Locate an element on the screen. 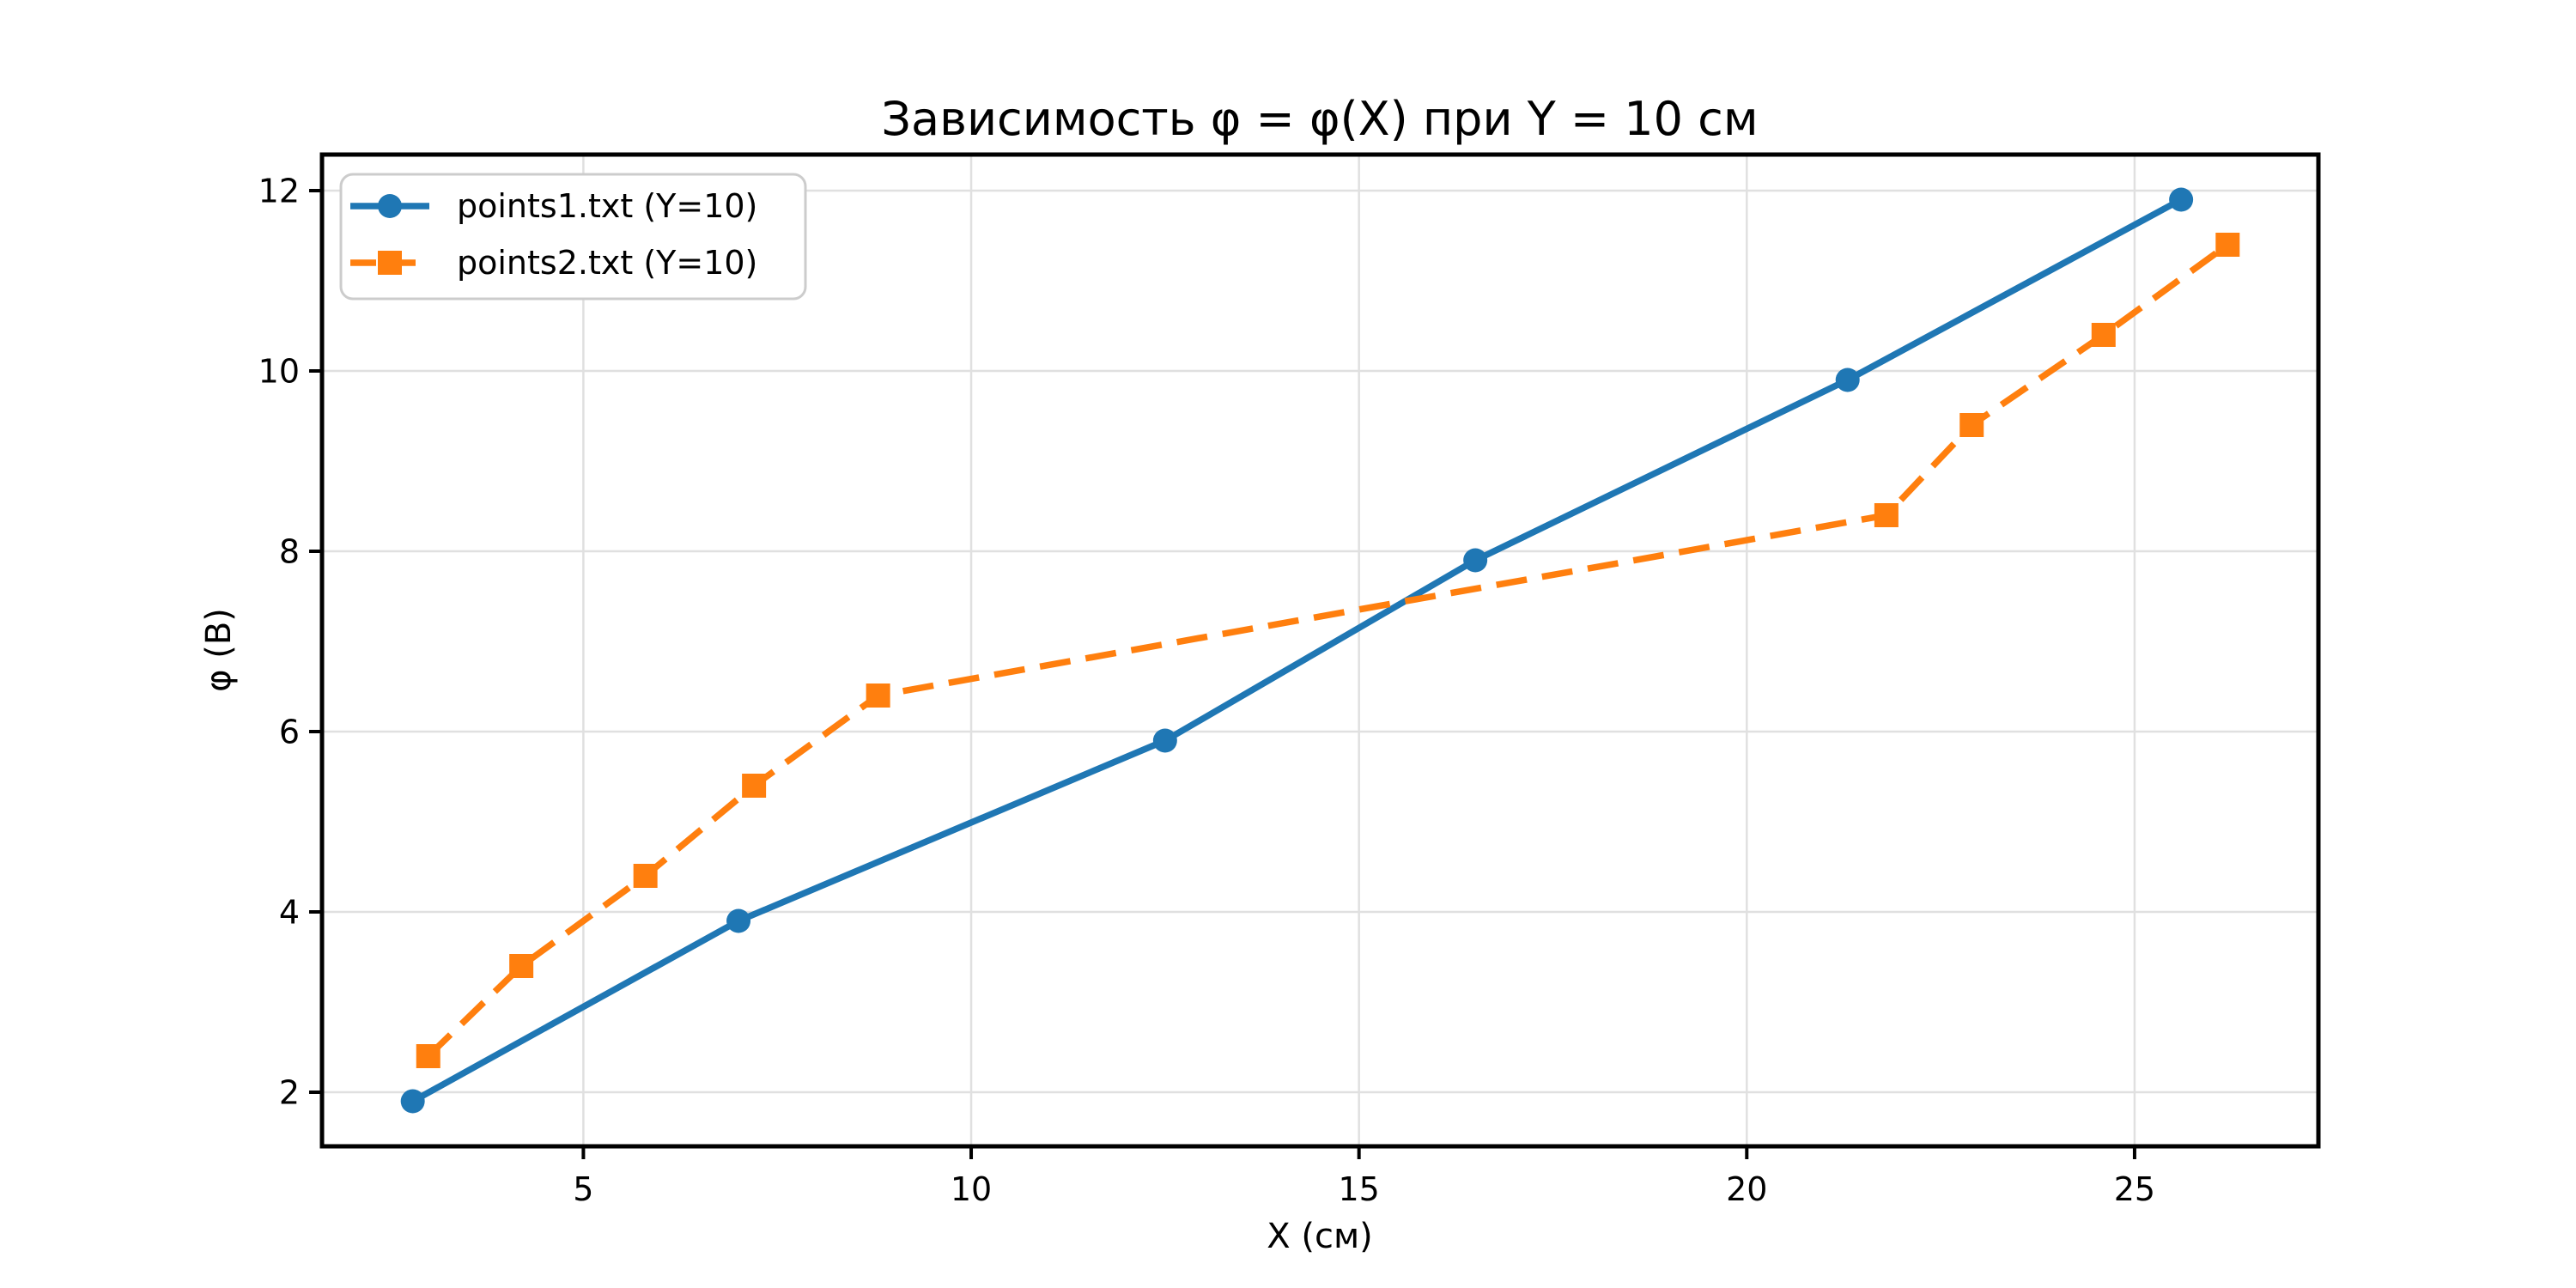  x-tick-label: 25 is located at coordinates (2134, 1189).